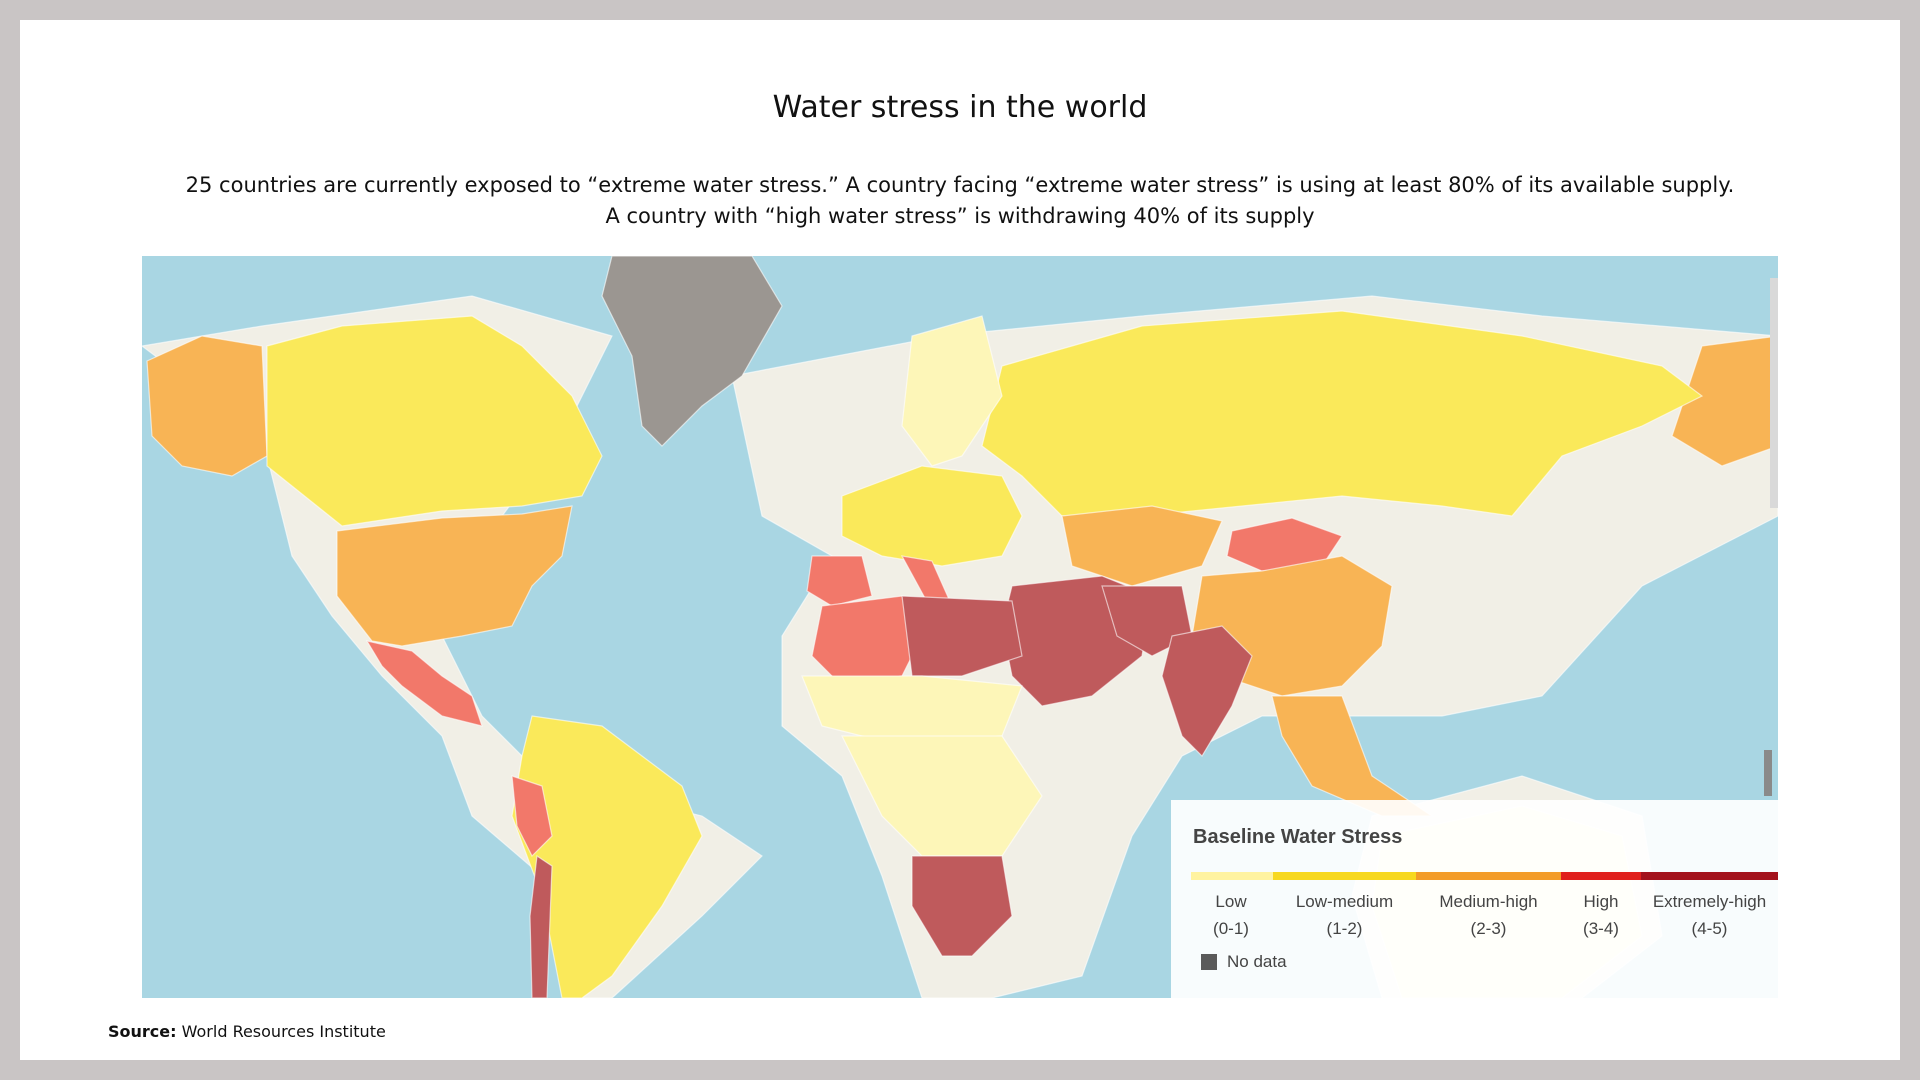 This screenshot has width=1920, height=1080. Describe the element at coordinates (1342, 413) in the screenshot. I see `region-russia` at that location.